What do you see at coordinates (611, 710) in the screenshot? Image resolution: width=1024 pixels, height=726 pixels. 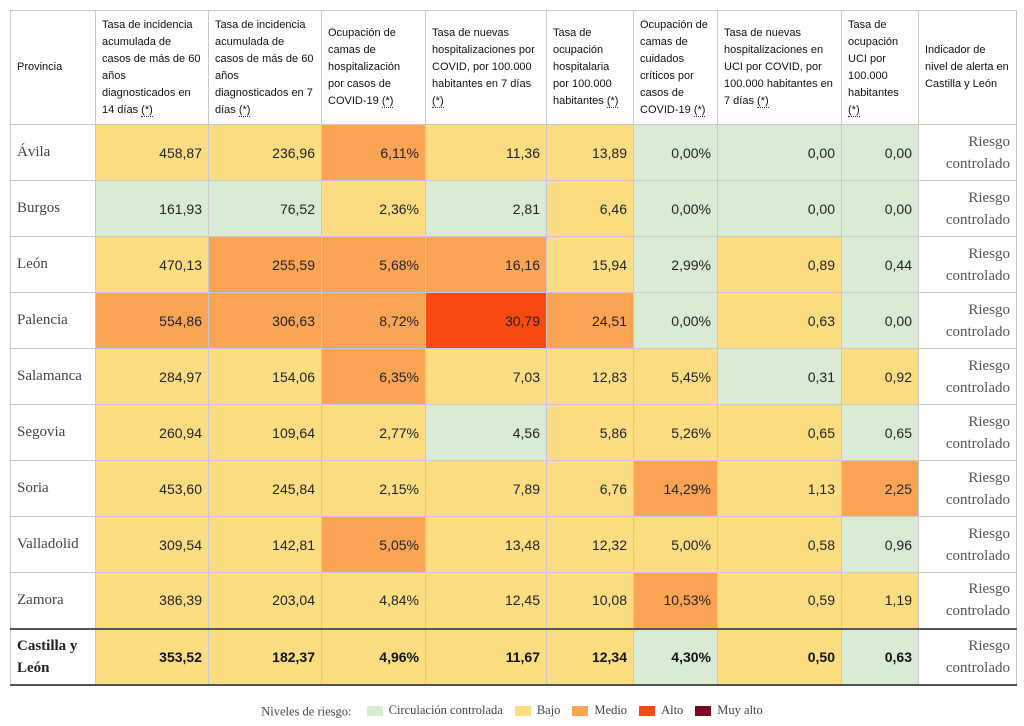 I see `legend-label: Medio` at bounding box center [611, 710].